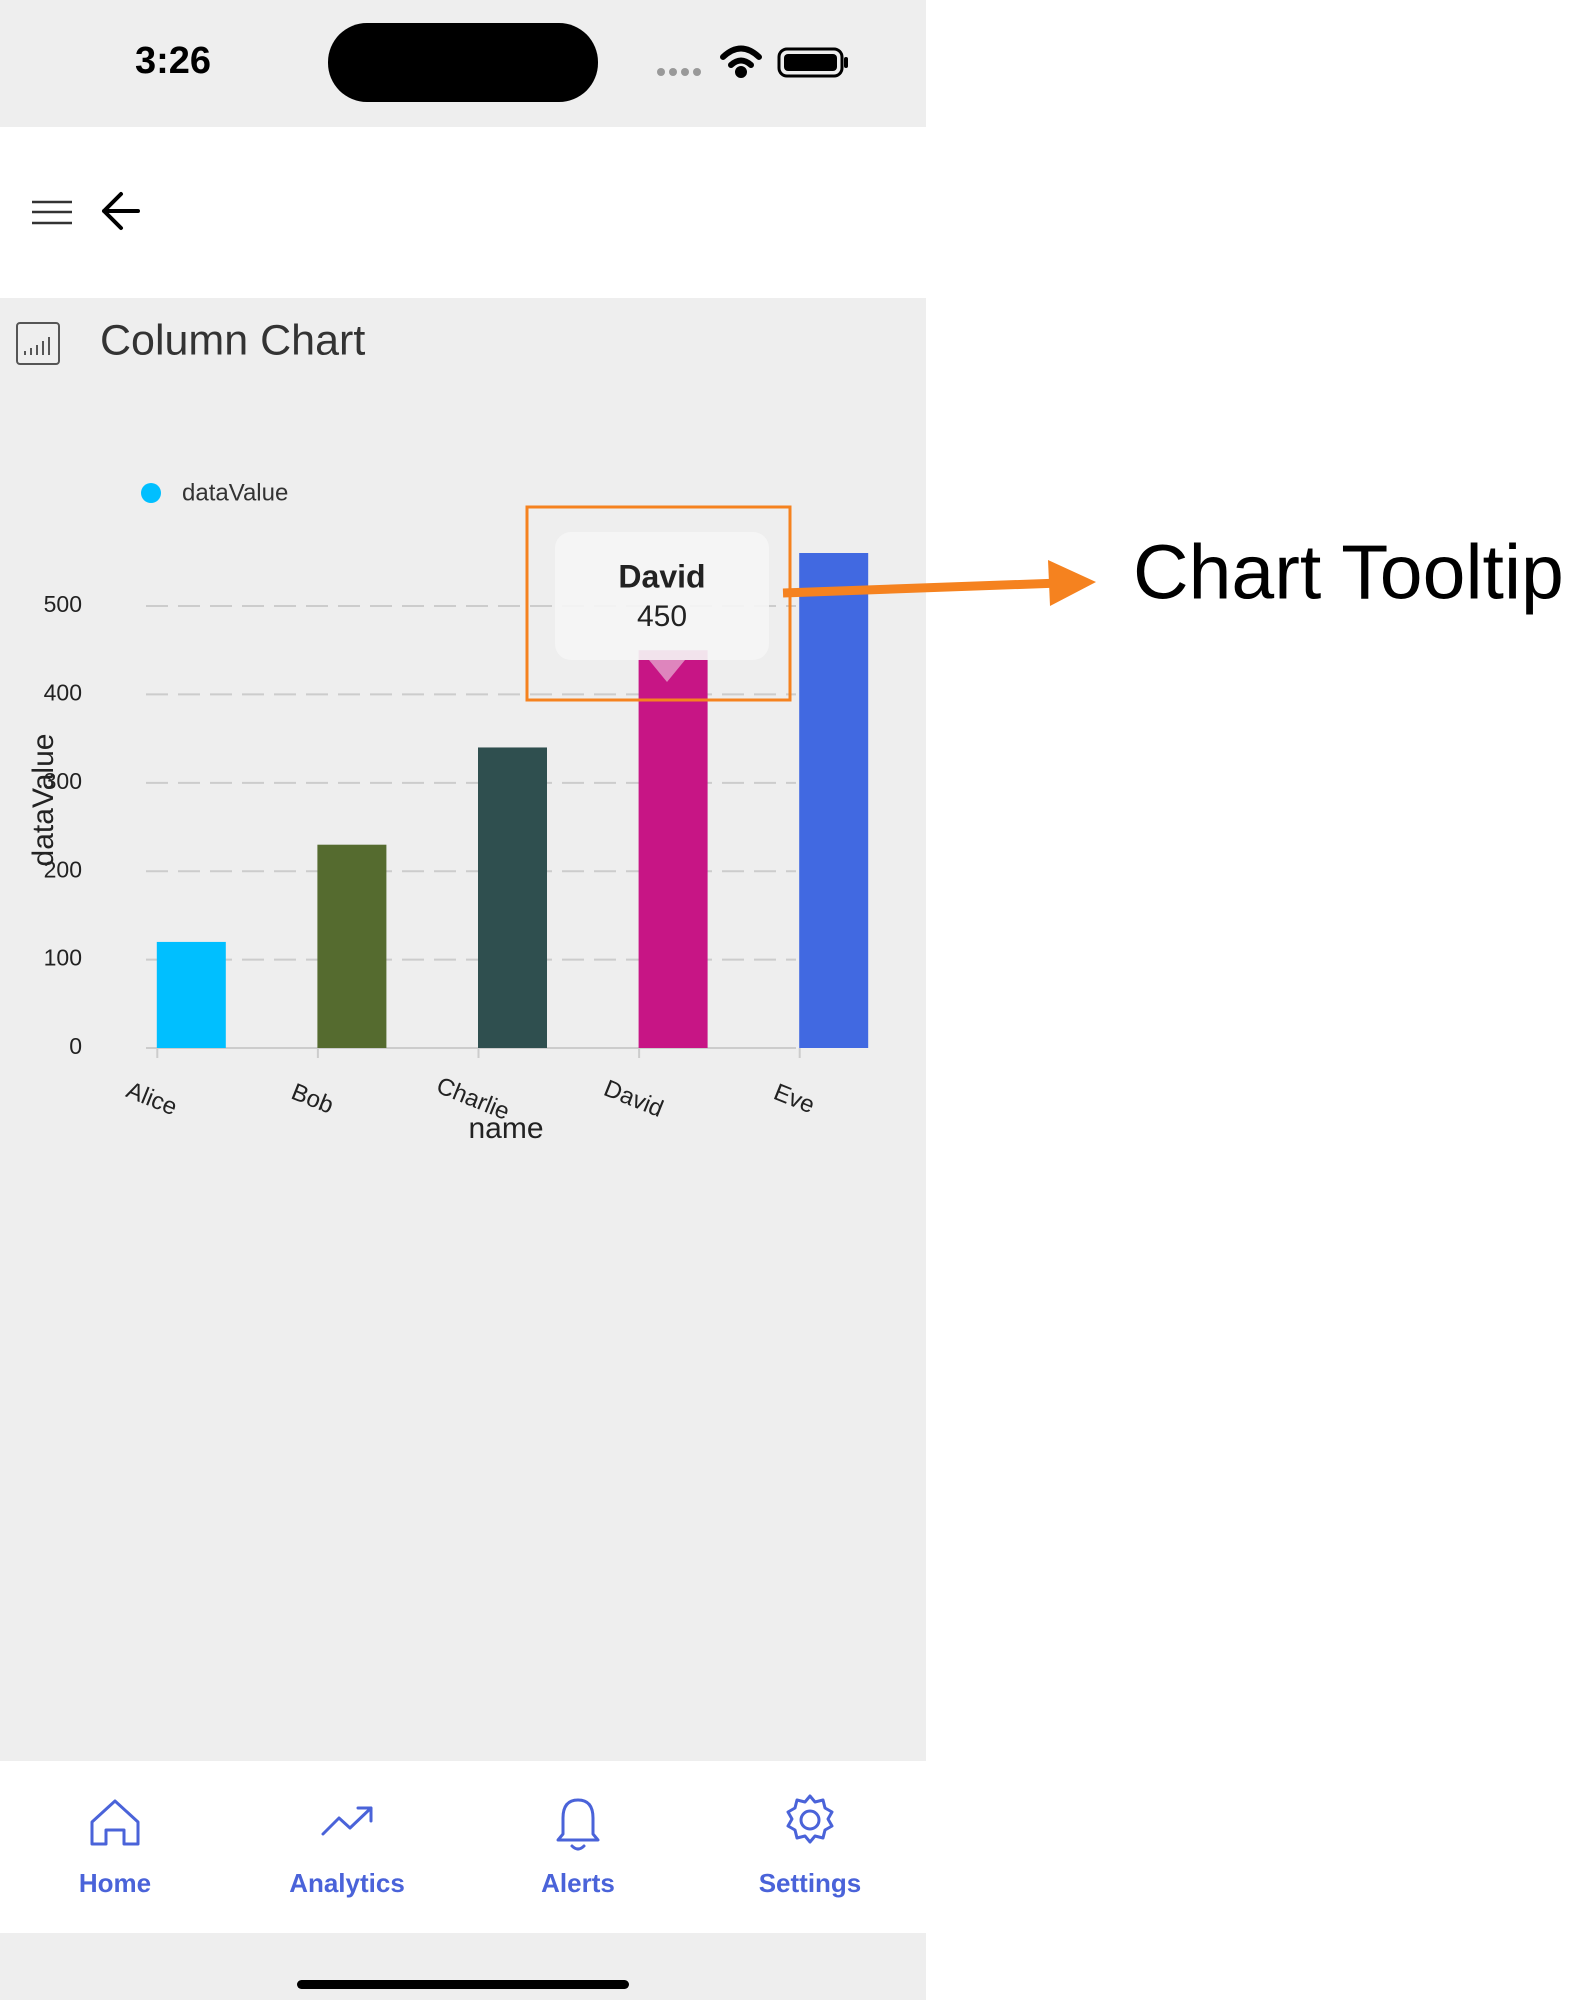 The image size is (1570, 2000). Describe the element at coordinates (347, 1883) in the screenshot. I see `nav-item: Analytics` at that location.